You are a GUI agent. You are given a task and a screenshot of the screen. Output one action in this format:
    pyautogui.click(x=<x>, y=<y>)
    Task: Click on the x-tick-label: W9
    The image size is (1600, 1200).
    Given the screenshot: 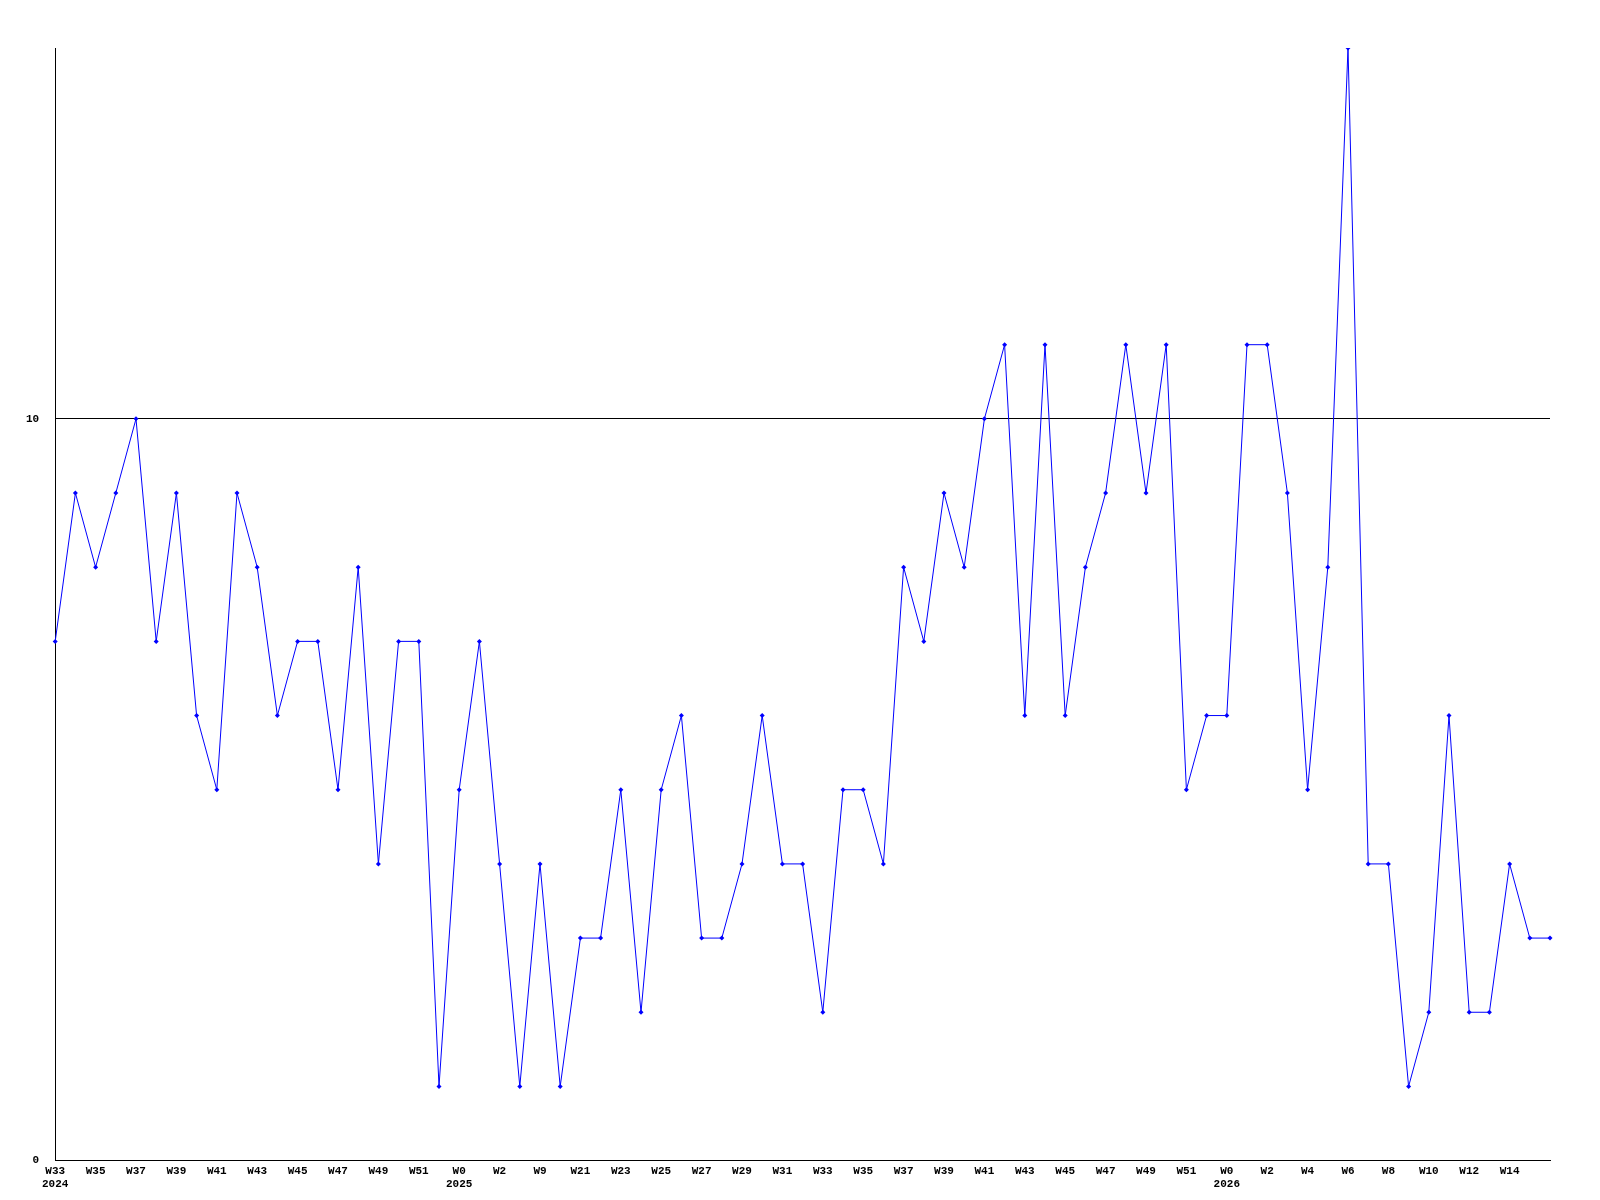 What is the action you would take?
    pyautogui.click(x=540, y=1170)
    